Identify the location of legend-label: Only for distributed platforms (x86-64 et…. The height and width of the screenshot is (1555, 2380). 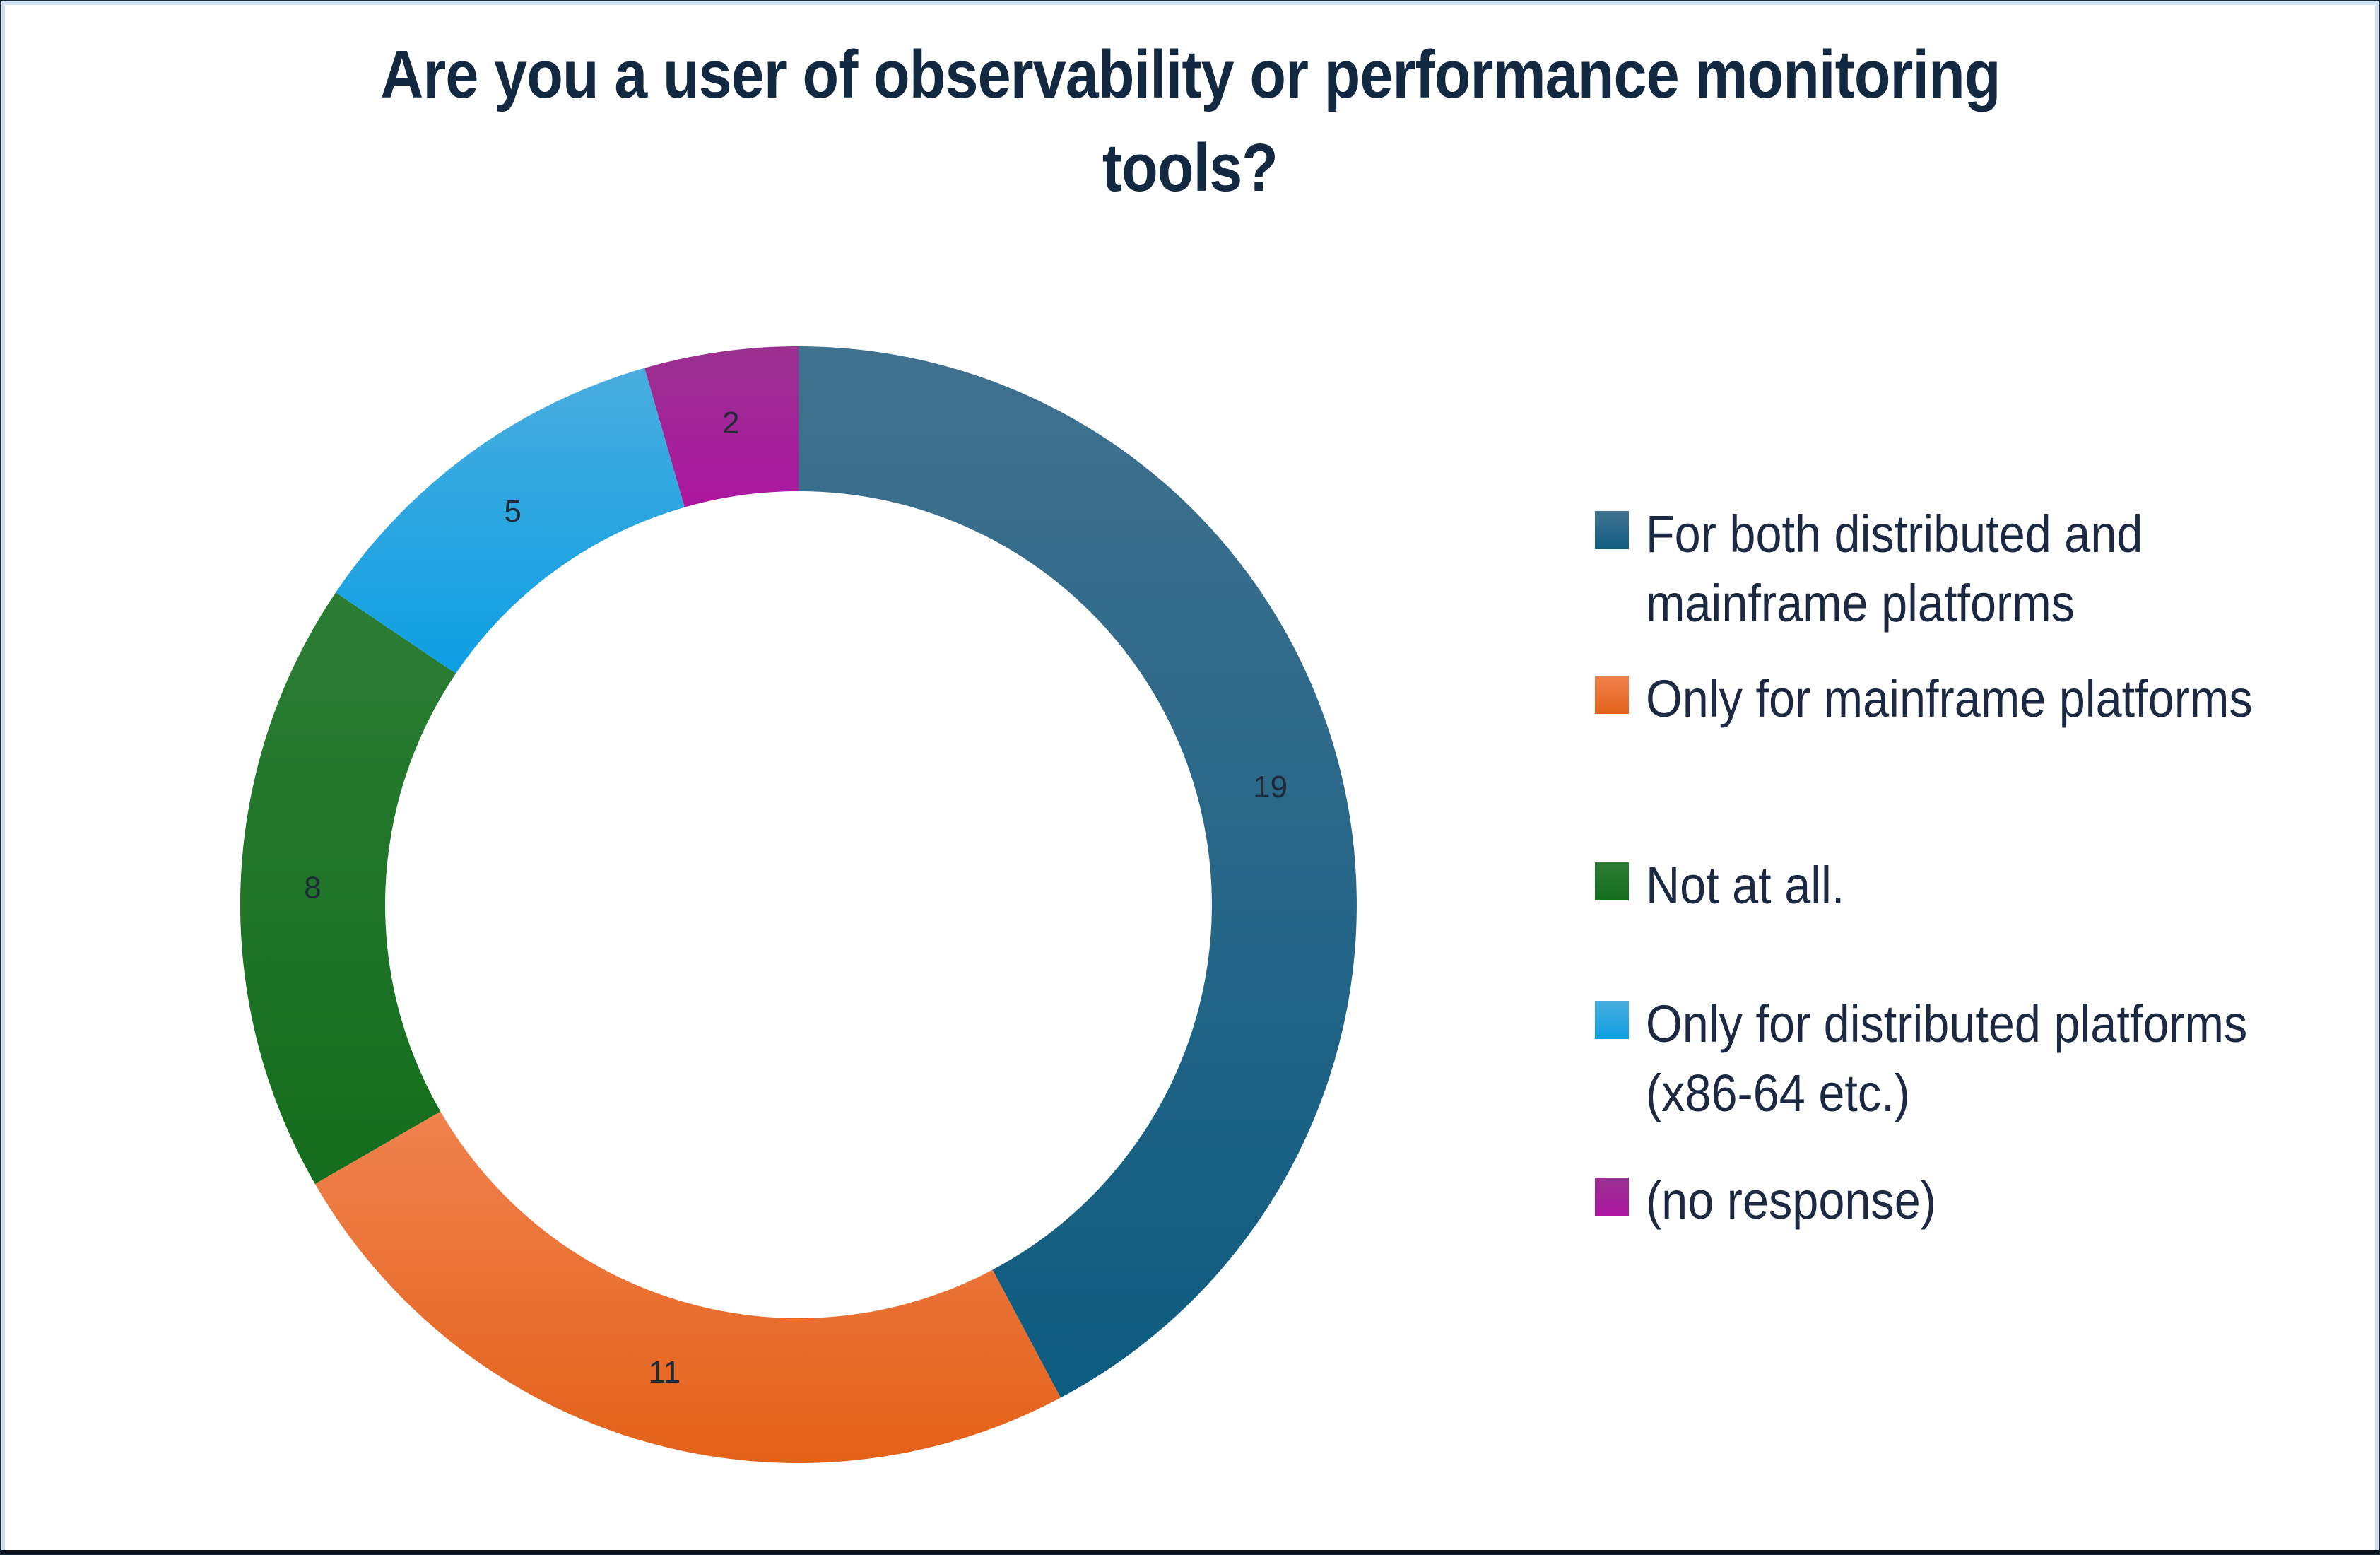
(1947, 1058).